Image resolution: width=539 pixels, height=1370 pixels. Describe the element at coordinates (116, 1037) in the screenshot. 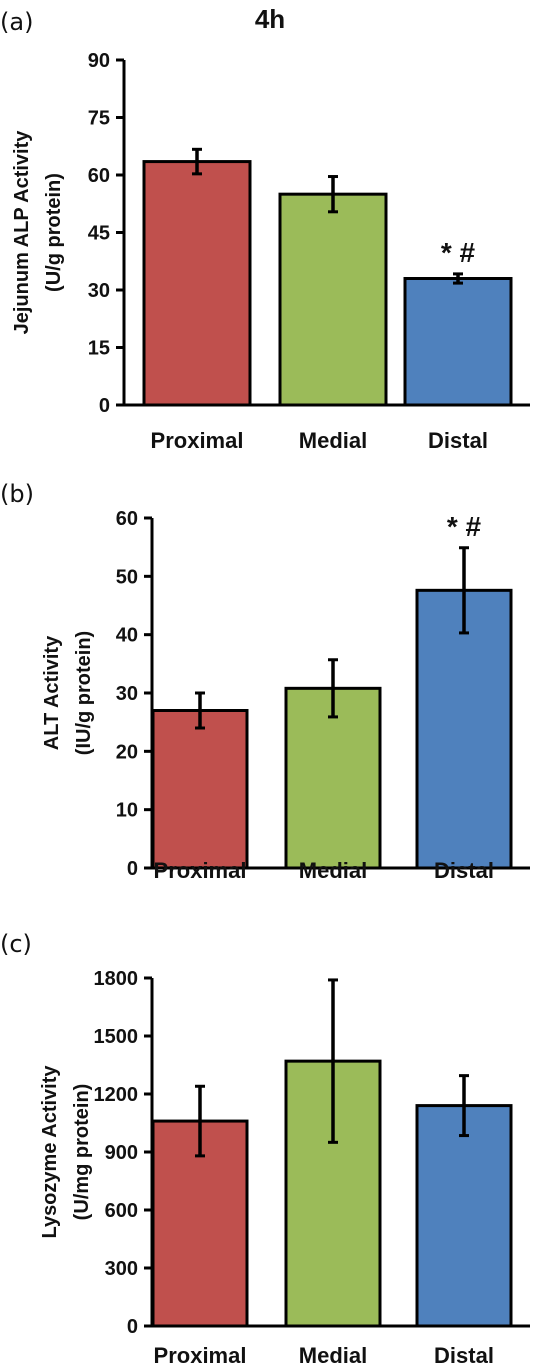

I see `y-tick-label: 1500` at that location.